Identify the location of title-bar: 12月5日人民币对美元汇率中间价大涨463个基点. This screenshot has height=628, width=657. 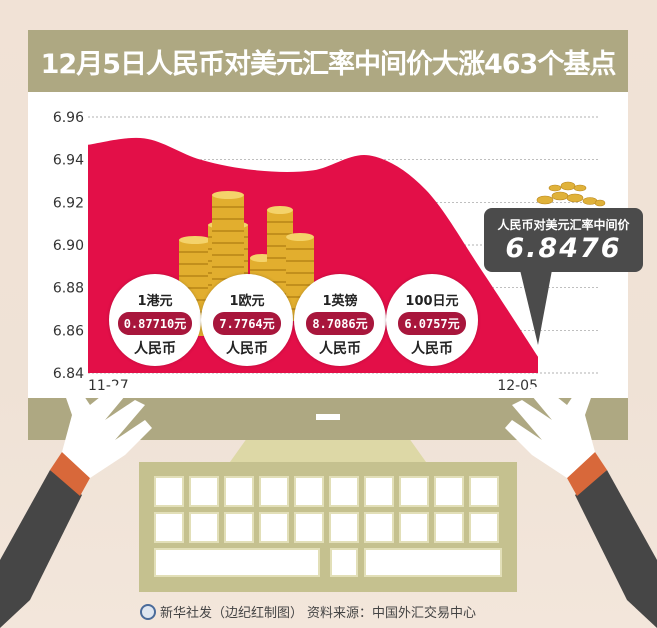
(328, 61).